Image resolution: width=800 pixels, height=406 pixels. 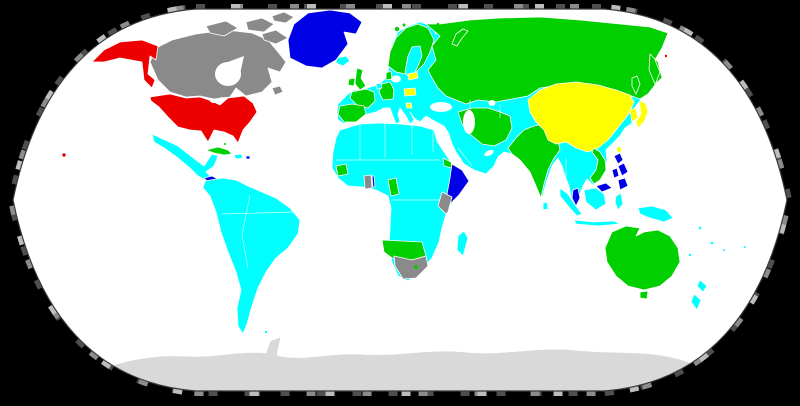 I want to click on black-sea, so click(x=441, y=107).